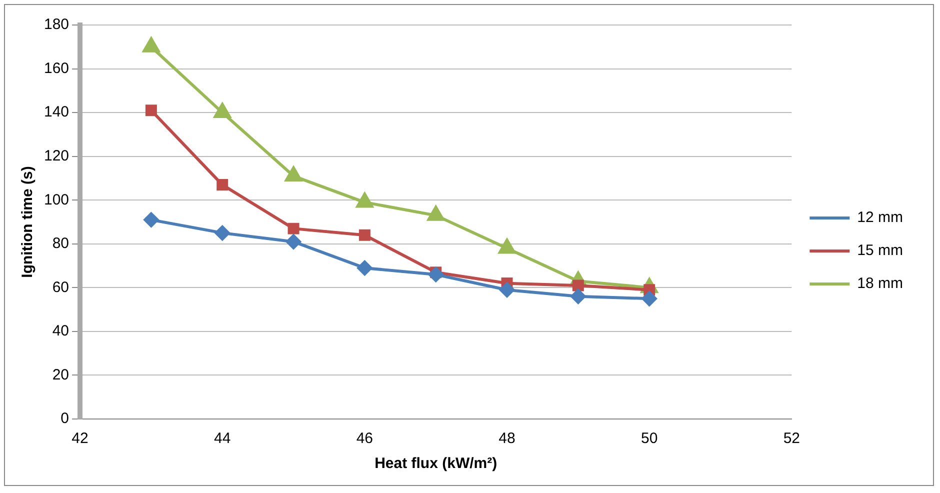 This screenshot has width=940, height=493. Describe the element at coordinates (365, 439) in the screenshot. I see `x-tick-label: 46` at that location.